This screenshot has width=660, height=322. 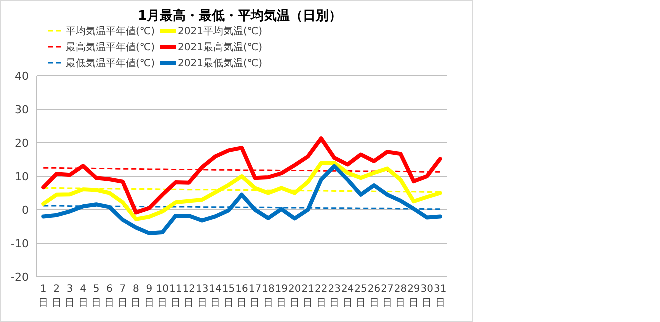 I want to click on x-tick-label: 18日, so click(x=268, y=296).